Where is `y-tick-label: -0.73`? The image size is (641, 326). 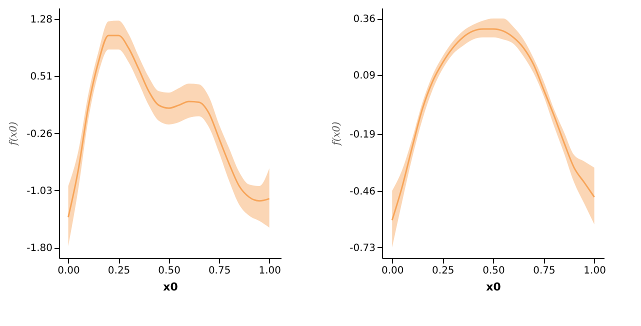 y-tick-label: -0.73 is located at coordinates (363, 248).